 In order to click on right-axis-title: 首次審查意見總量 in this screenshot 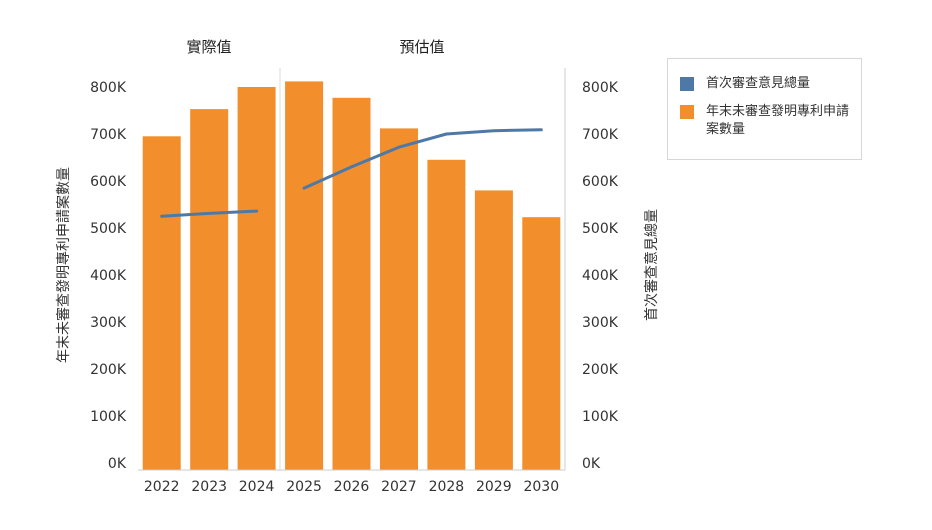, I will do `click(651, 265)`.